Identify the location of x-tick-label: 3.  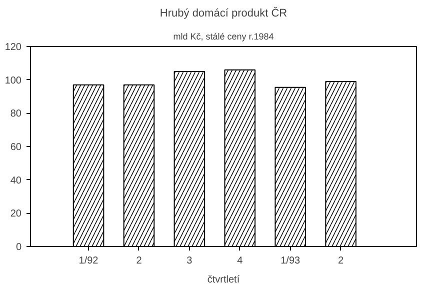
(189, 261).